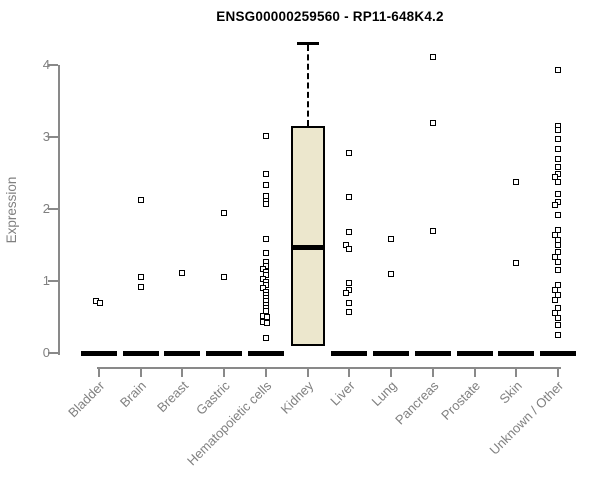 The height and width of the screenshot is (500, 600). I want to click on whisker-cap, so click(307, 43).